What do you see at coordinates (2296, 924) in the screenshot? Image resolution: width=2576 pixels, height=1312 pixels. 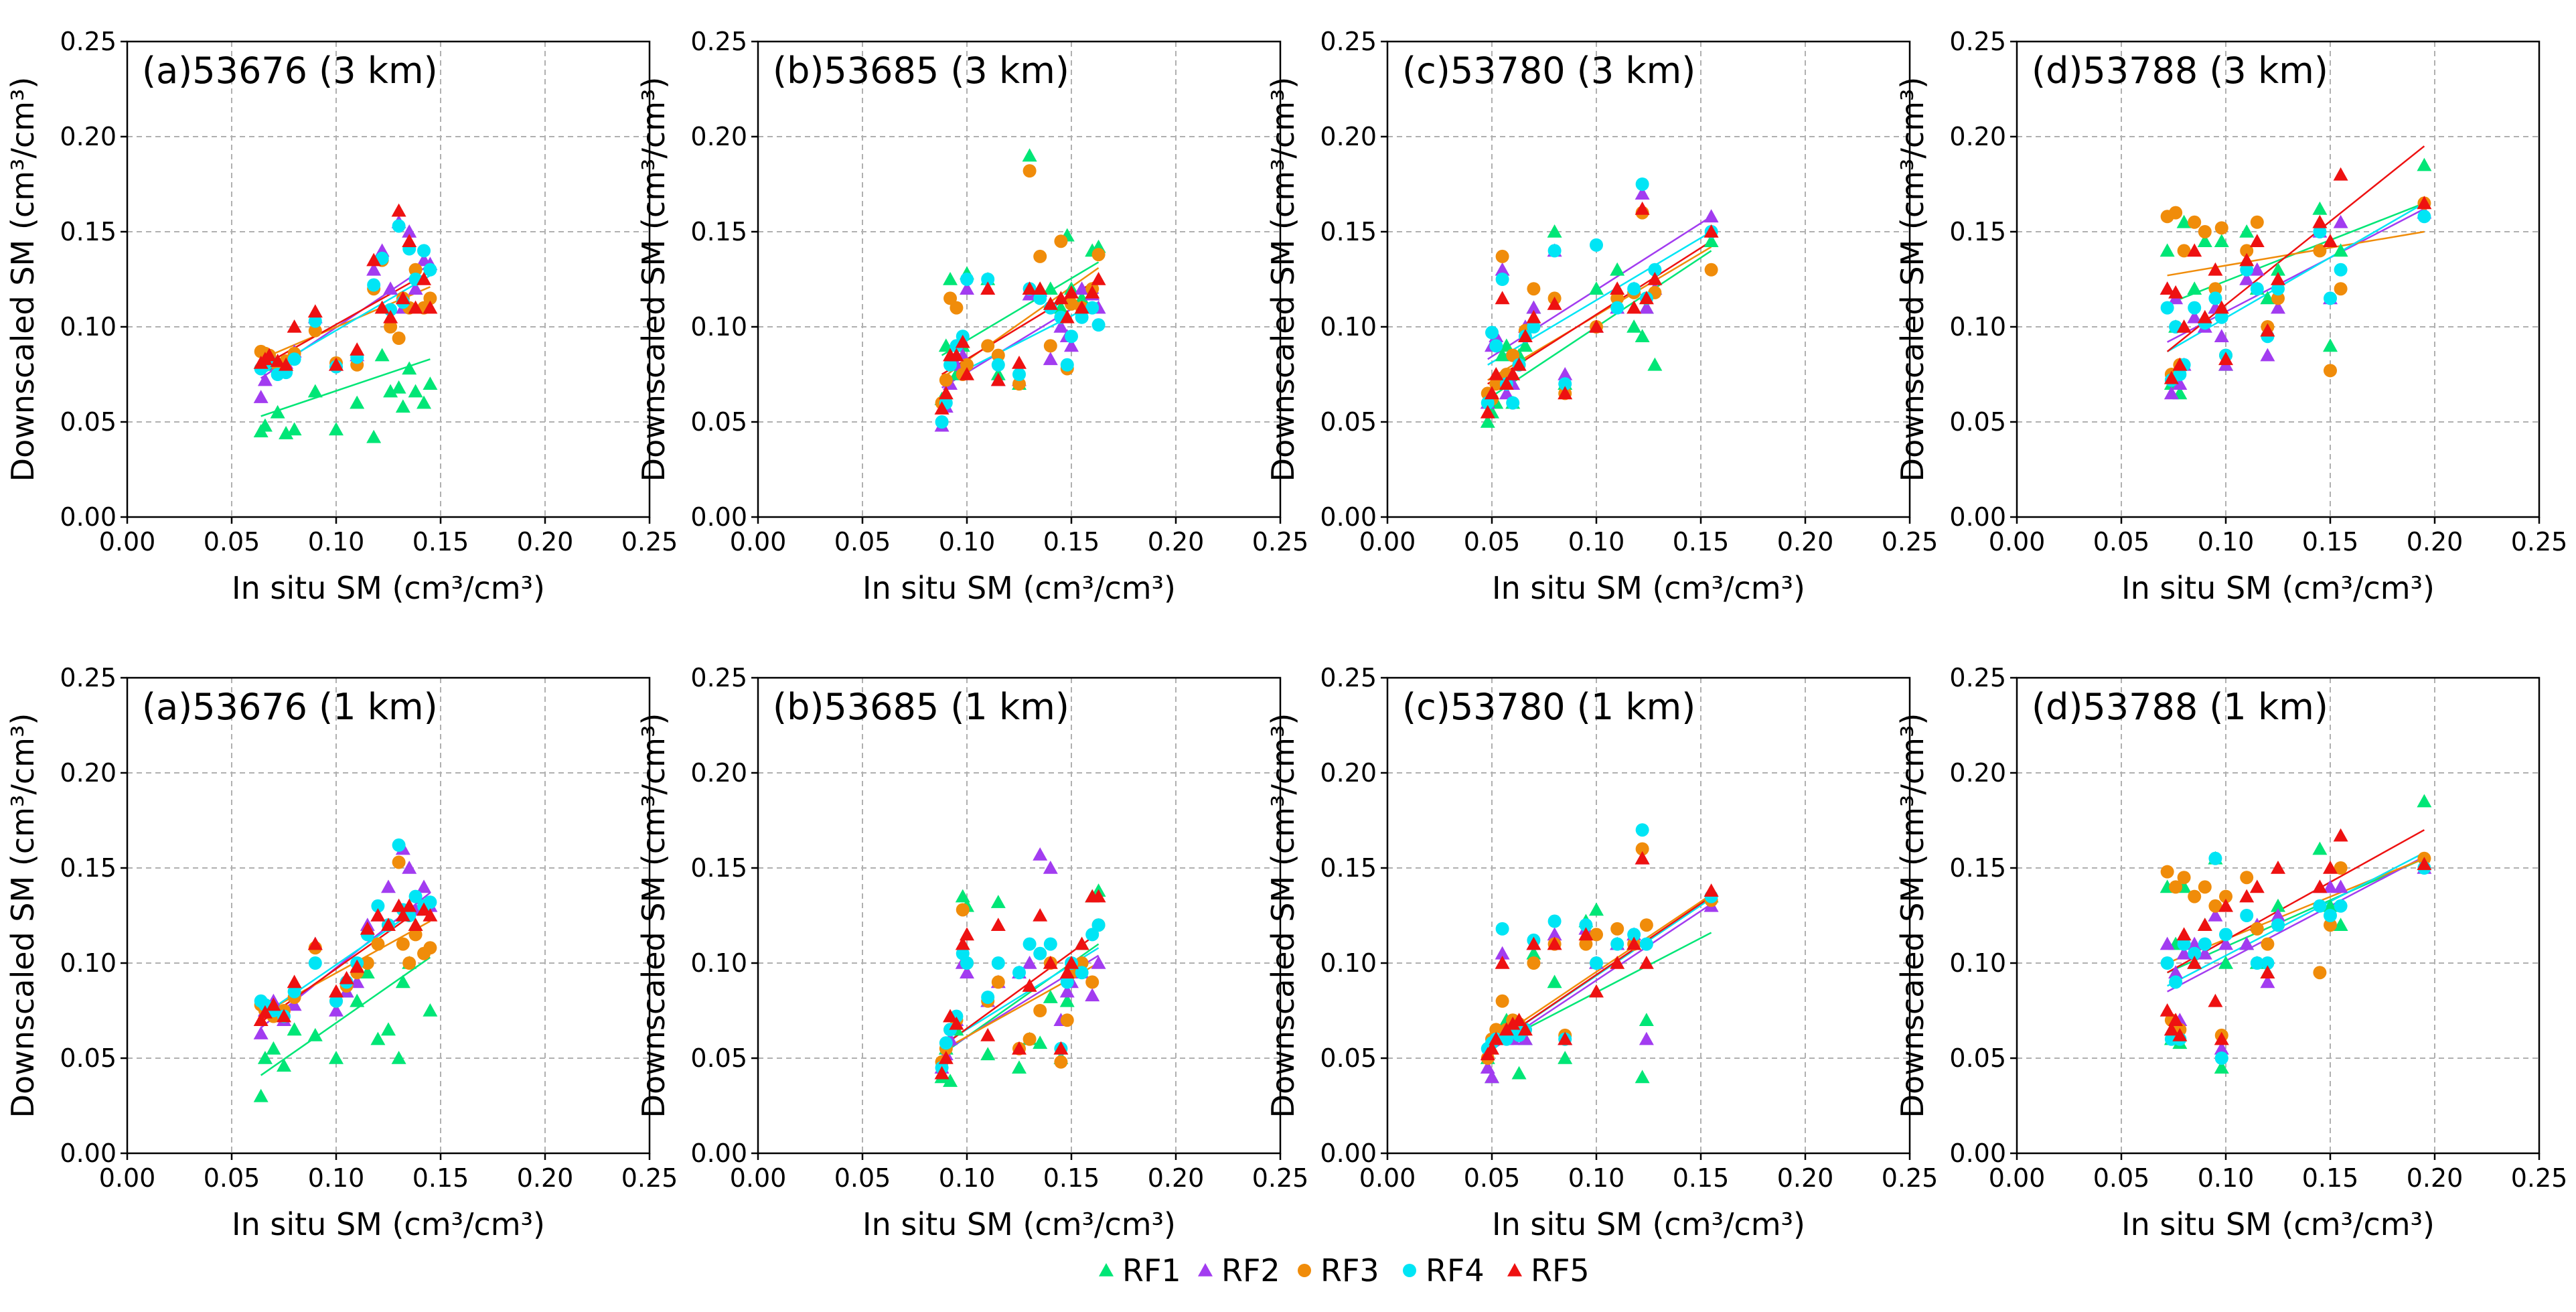 I see `fit-line-rf2` at bounding box center [2296, 924].